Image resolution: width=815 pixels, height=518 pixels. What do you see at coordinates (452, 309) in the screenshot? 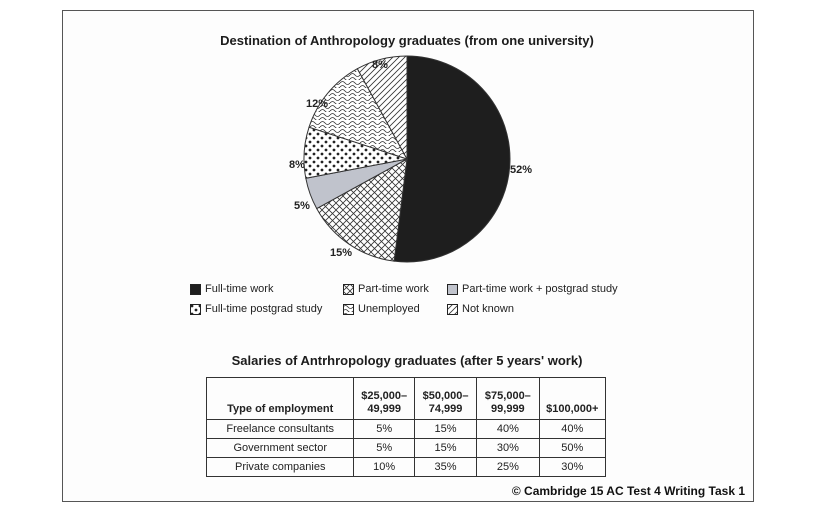
I see `legend-swatch-diagonal` at bounding box center [452, 309].